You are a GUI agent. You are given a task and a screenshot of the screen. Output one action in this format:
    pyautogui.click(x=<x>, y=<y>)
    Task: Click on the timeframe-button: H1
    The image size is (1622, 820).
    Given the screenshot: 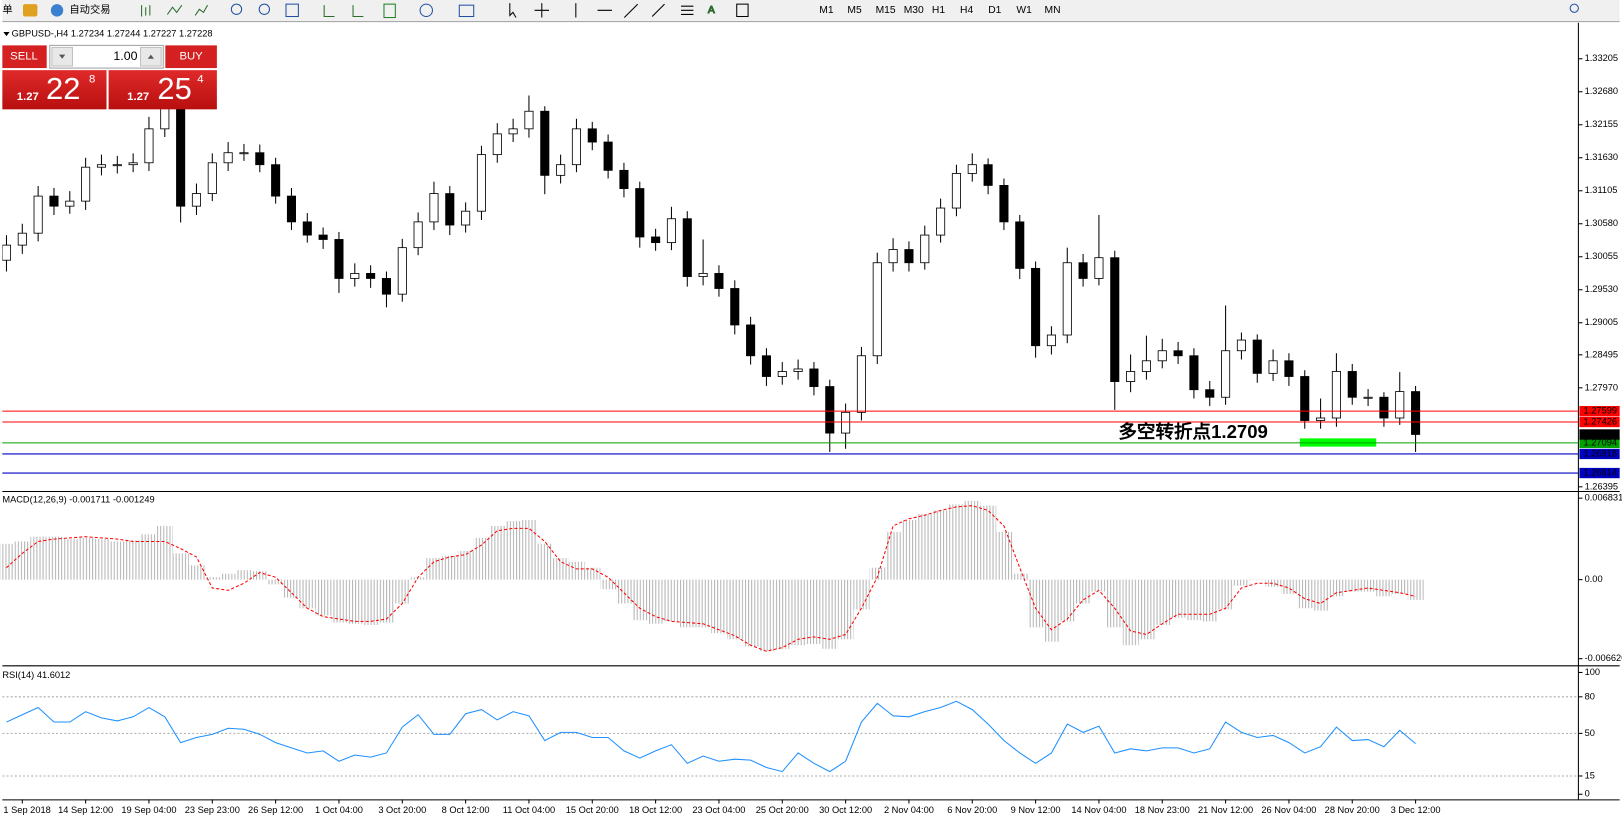 What is the action you would take?
    pyautogui.click(x=938, y=10)
    